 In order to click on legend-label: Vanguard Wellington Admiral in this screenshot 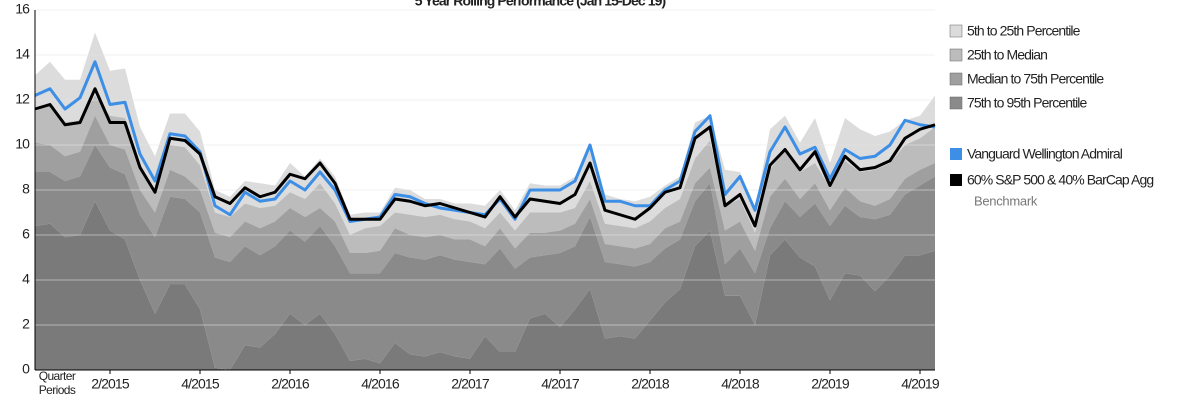, I will do `click(1045, 154)`.